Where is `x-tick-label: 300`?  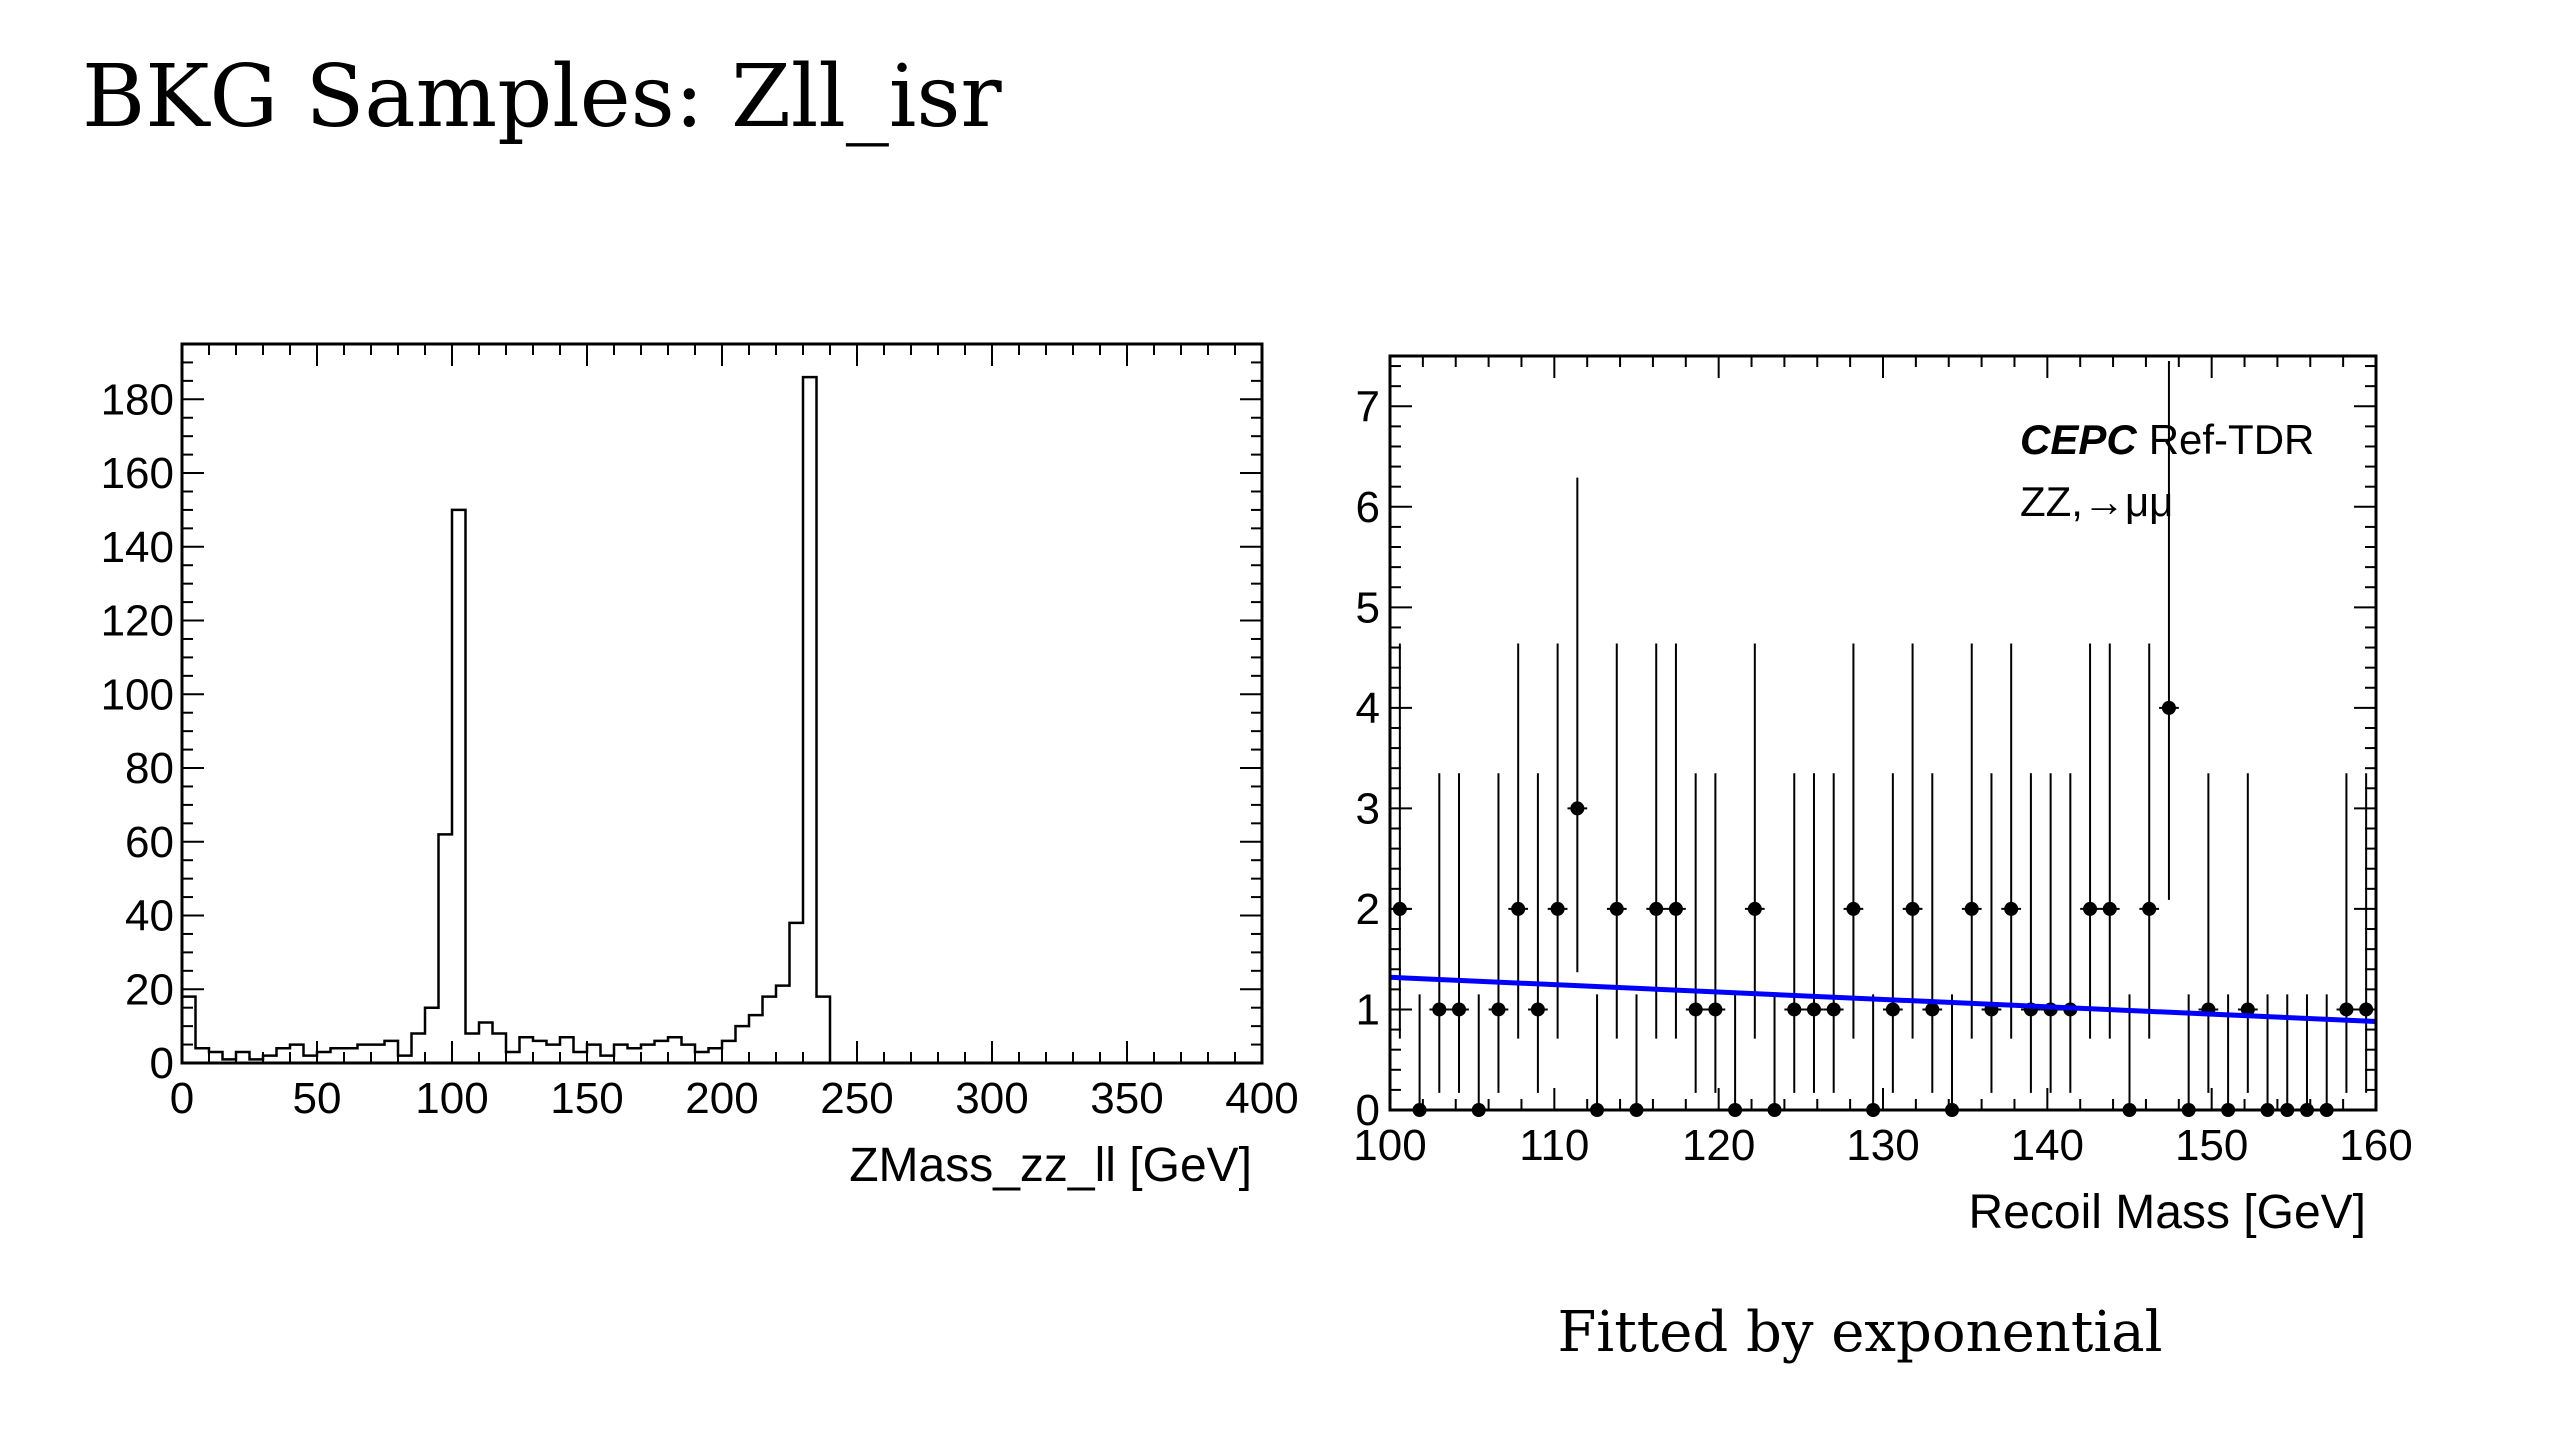 x-tick-label: 300 is located at coordinates (991, 1098).